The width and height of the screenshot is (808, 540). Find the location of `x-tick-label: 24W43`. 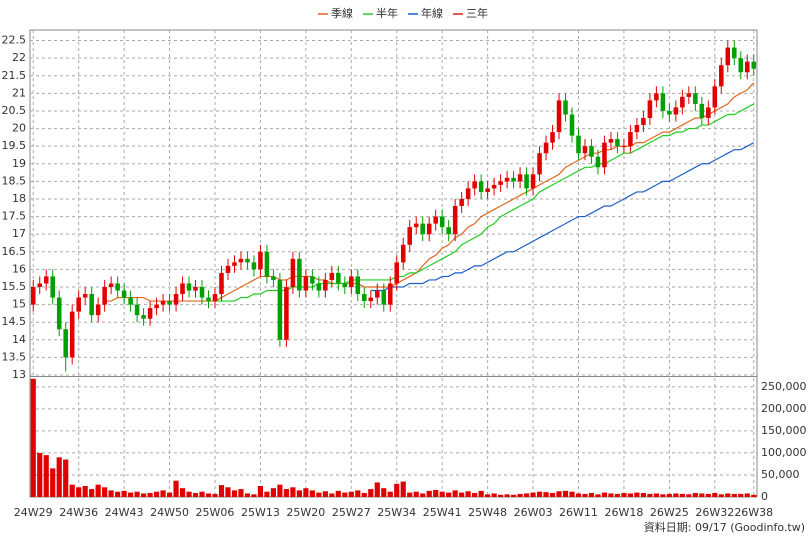

x-tick-label: 24W43 is located at coordinates (124, 512).